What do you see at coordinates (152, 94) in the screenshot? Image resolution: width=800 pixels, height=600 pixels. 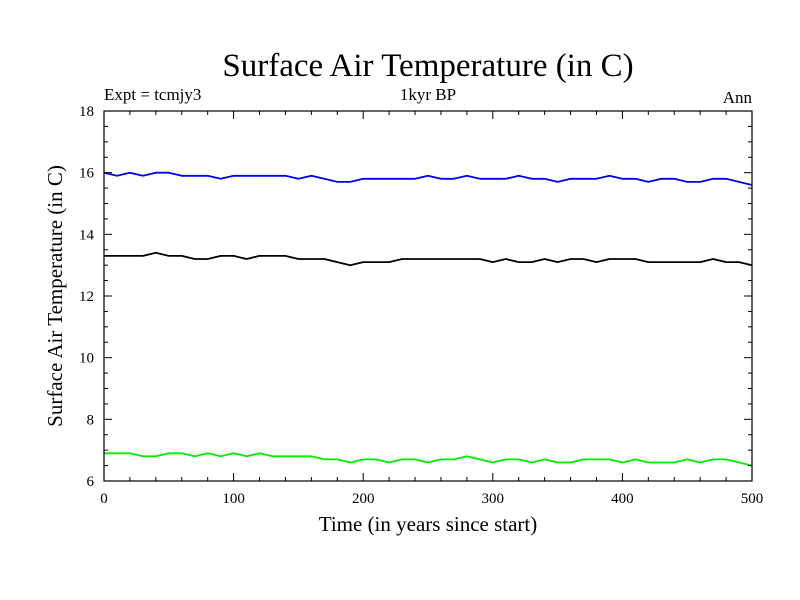 I see `experiment-label: Expt = tcmjy3` at bounding box center [152, 94].